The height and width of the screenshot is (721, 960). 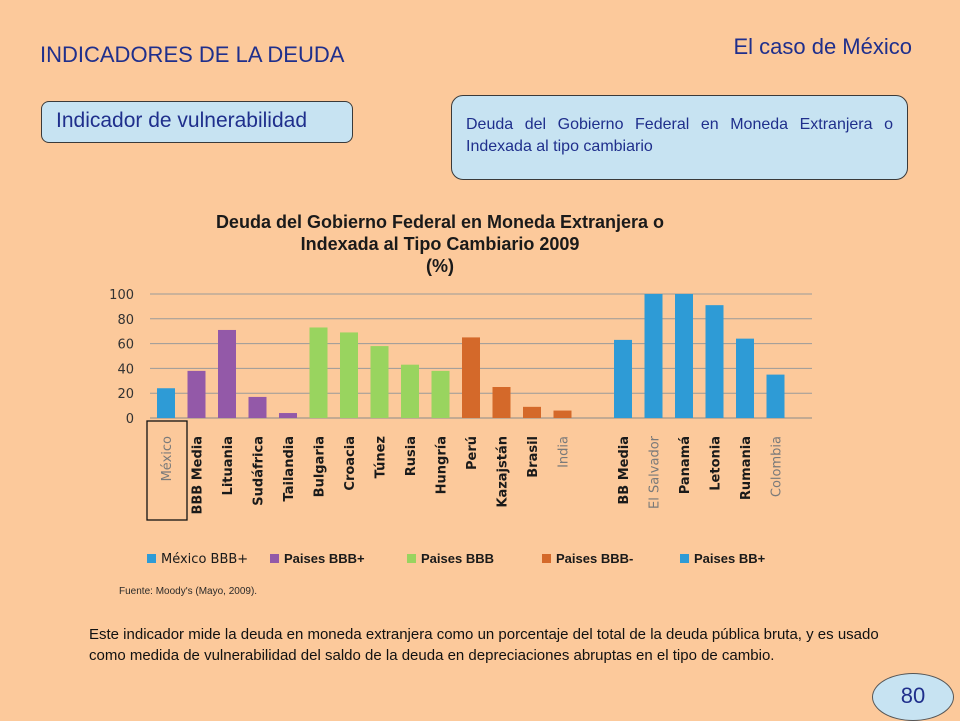 What do you see at coordinates (411, 456) in the screenshot?
I see `x-tick-label: Rusia` at bounding box center [411, 456].